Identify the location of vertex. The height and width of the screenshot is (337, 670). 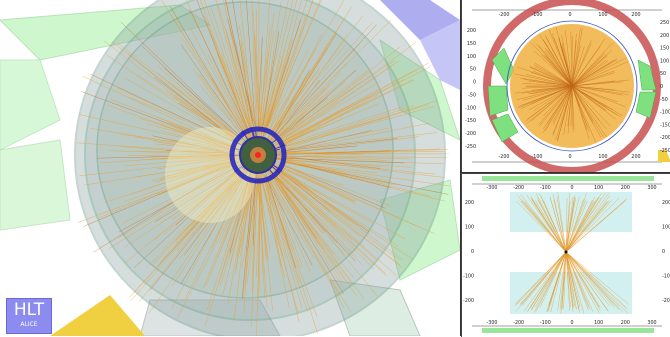
(566, 252).